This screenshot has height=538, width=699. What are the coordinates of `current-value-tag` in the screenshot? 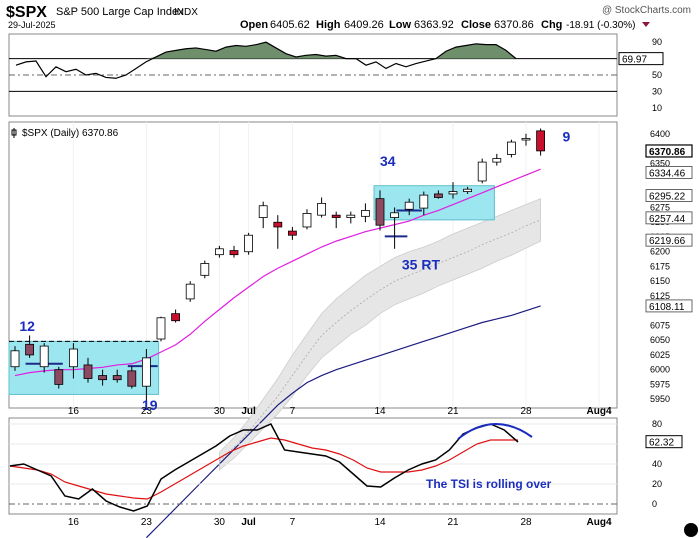 It's located at (641, 59).